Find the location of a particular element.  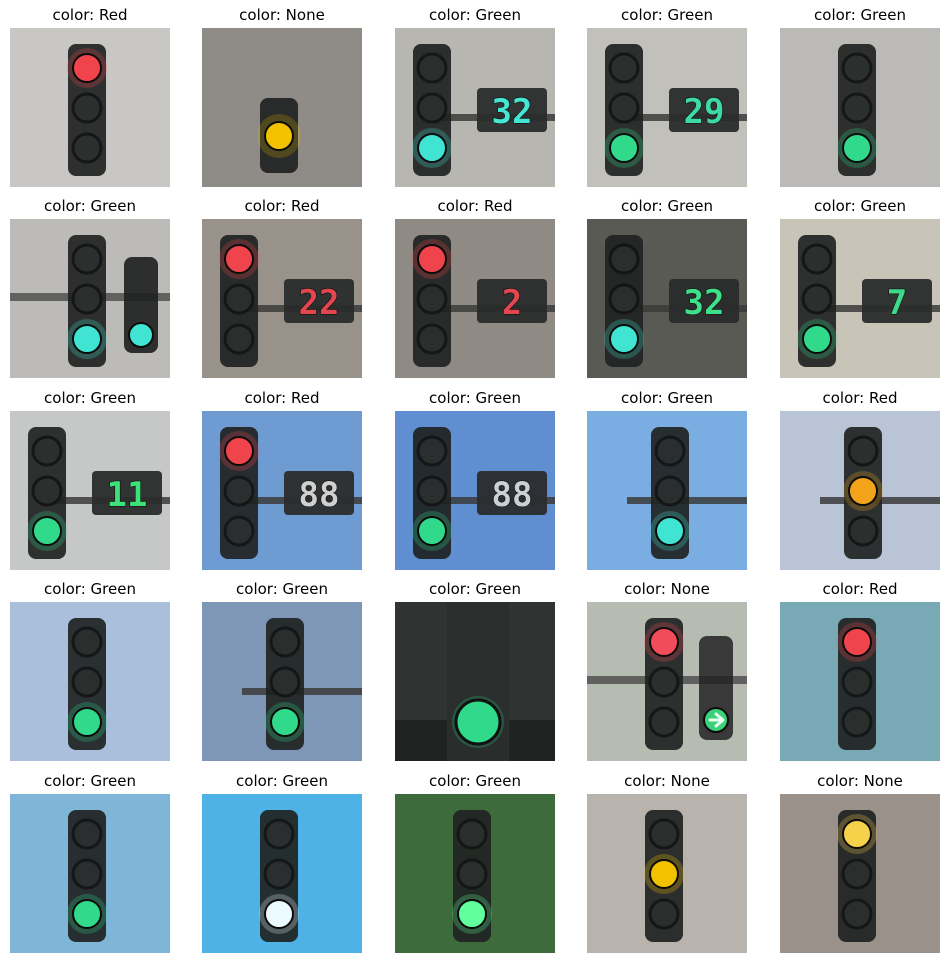

traffic-light-image: 22 is located at coordinates (282, 298).